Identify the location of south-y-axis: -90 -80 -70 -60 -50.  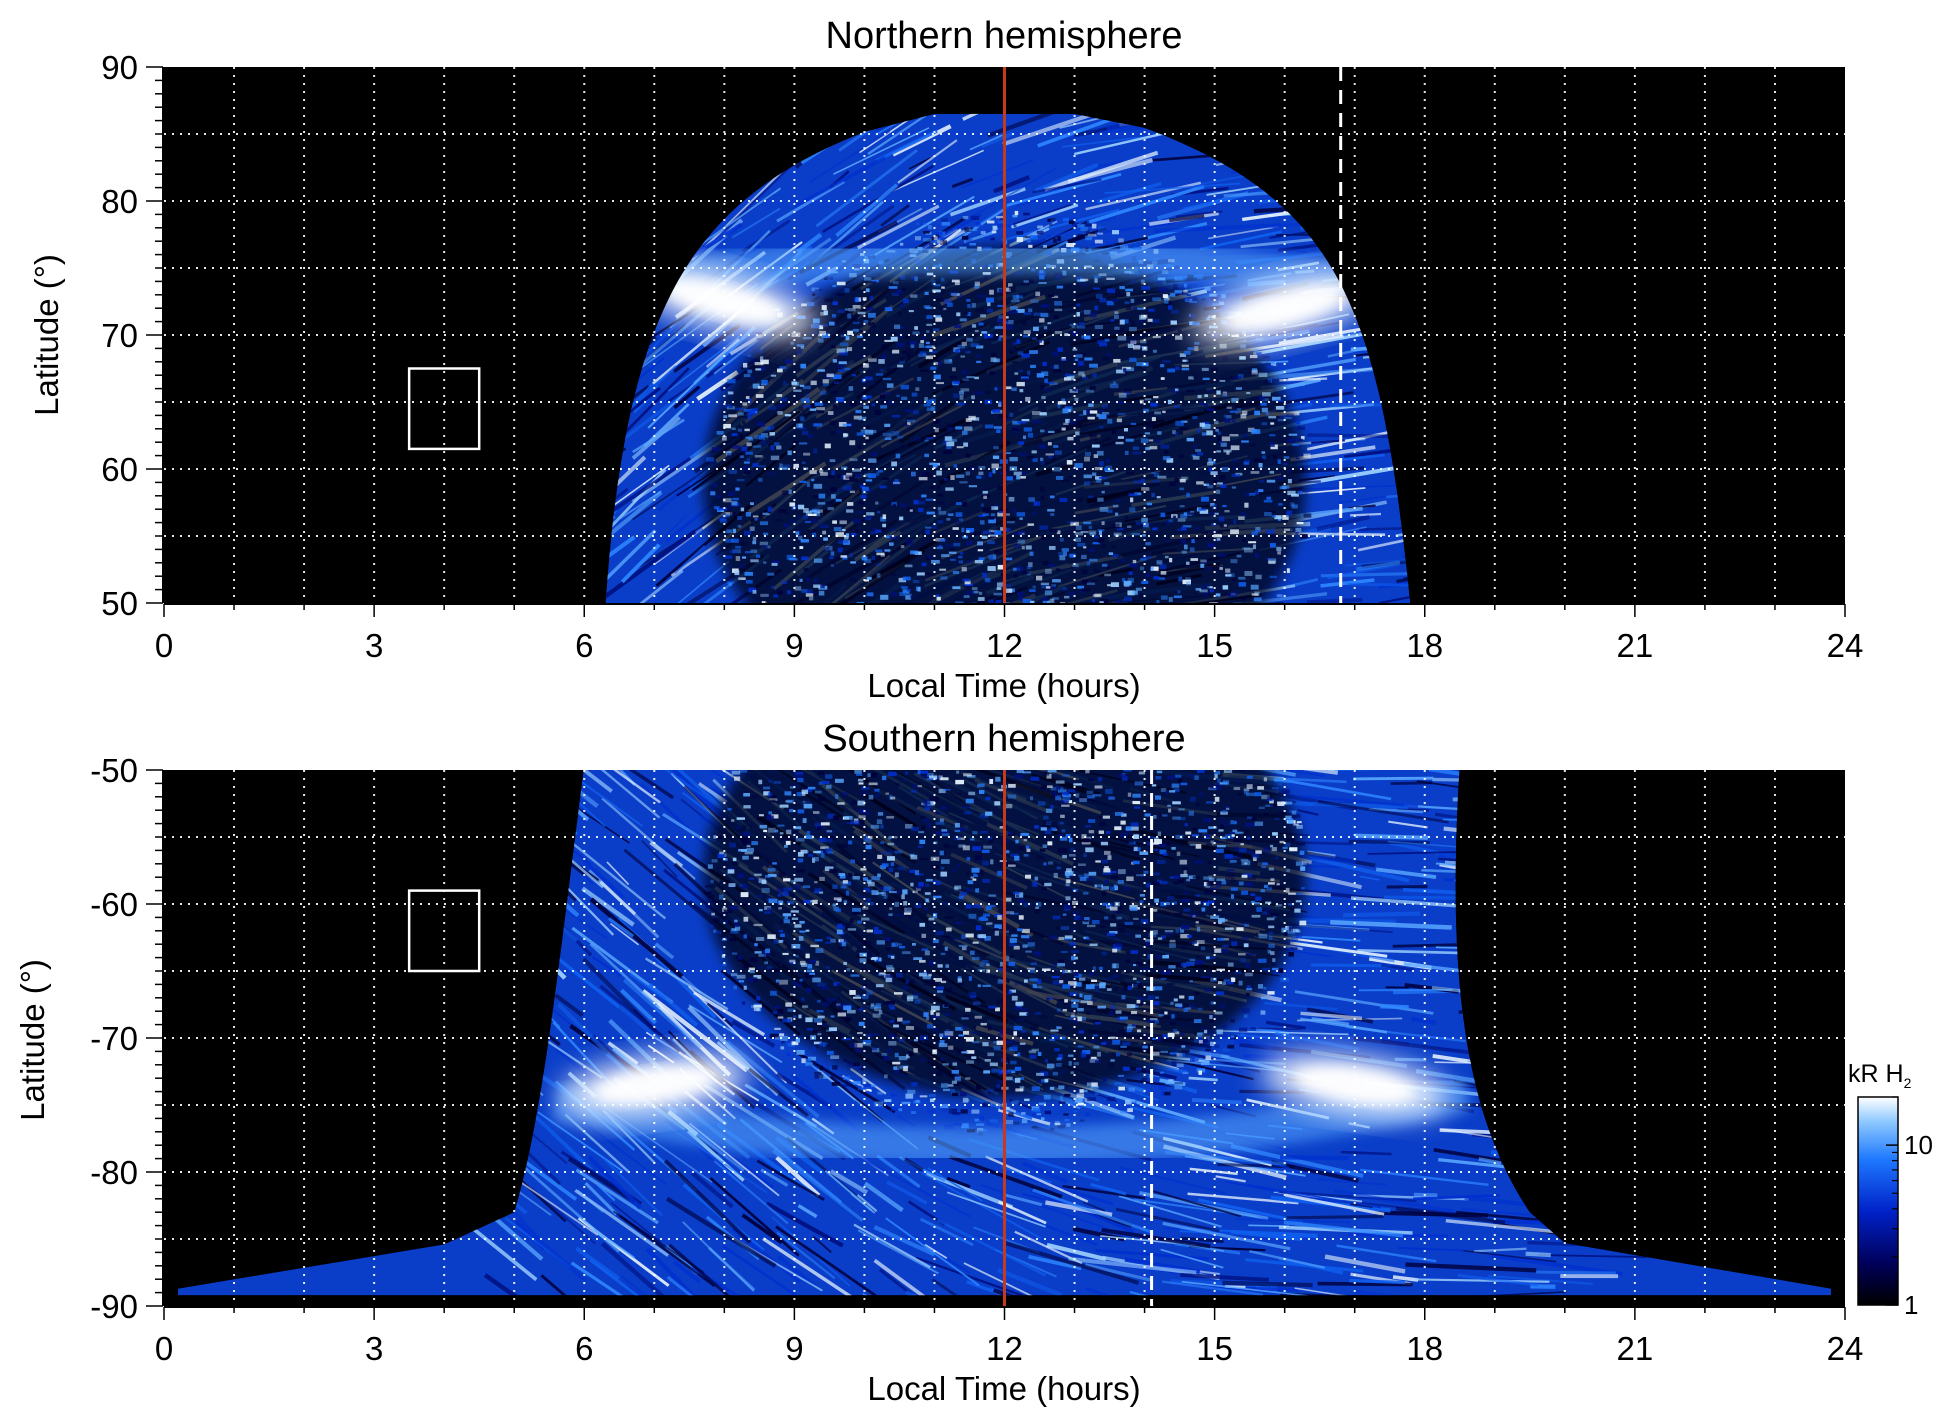
(127, 1038).